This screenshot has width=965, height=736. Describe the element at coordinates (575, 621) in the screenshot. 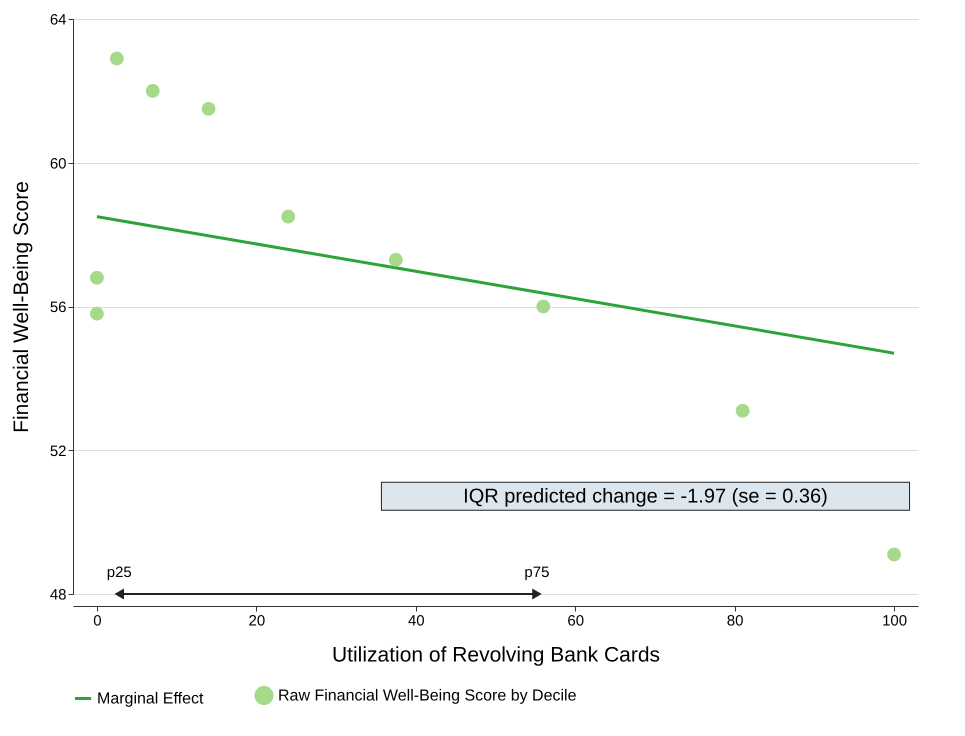

I see `x-tick-label: 60` at that location.